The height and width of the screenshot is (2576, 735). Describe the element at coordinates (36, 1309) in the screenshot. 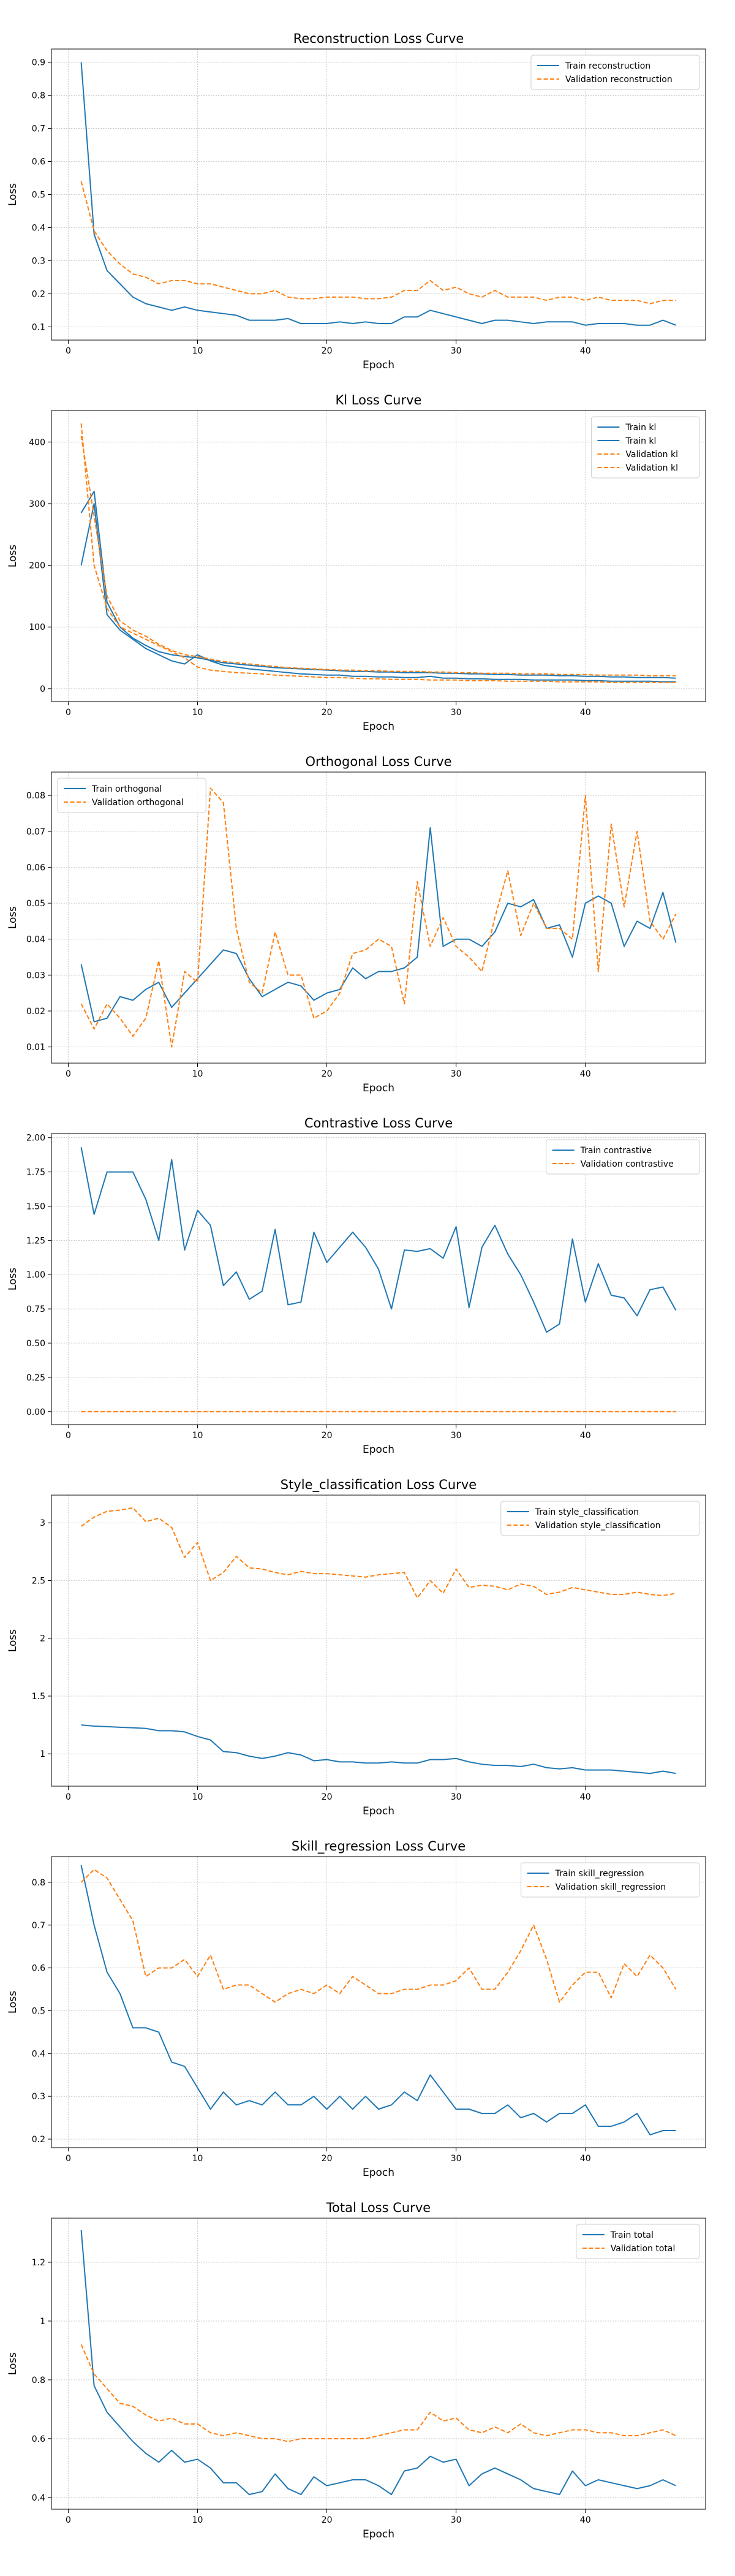

I see `y-tick-label: 0.75` at that location.